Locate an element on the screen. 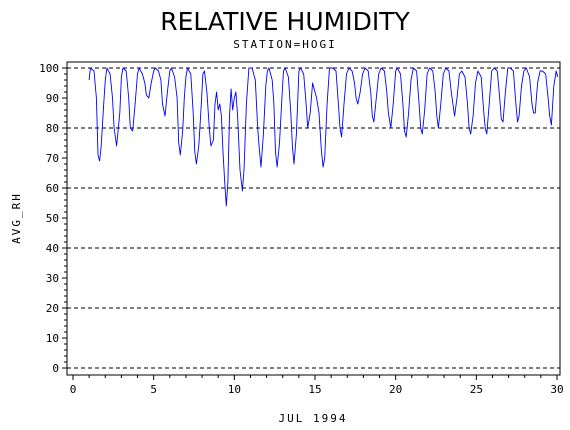 This screenshot has height=430, width=570. y-tick-label: 80 is located at coordinates (52, 128).